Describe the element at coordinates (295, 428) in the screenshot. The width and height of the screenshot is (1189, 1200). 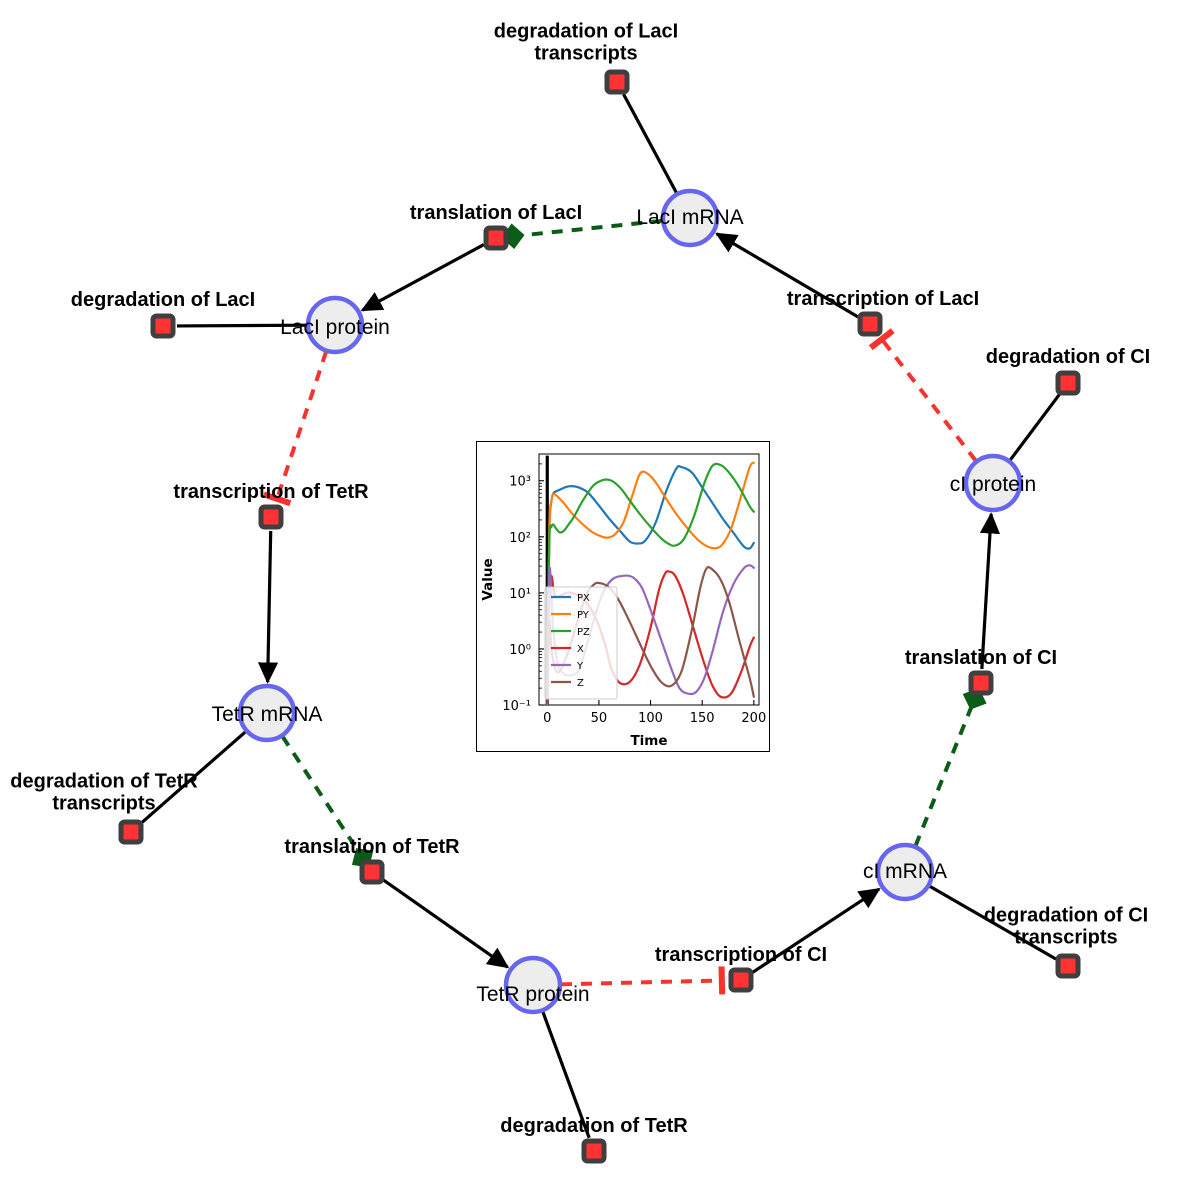
I see `edge-e-laci-inh-txtetr` at that location.